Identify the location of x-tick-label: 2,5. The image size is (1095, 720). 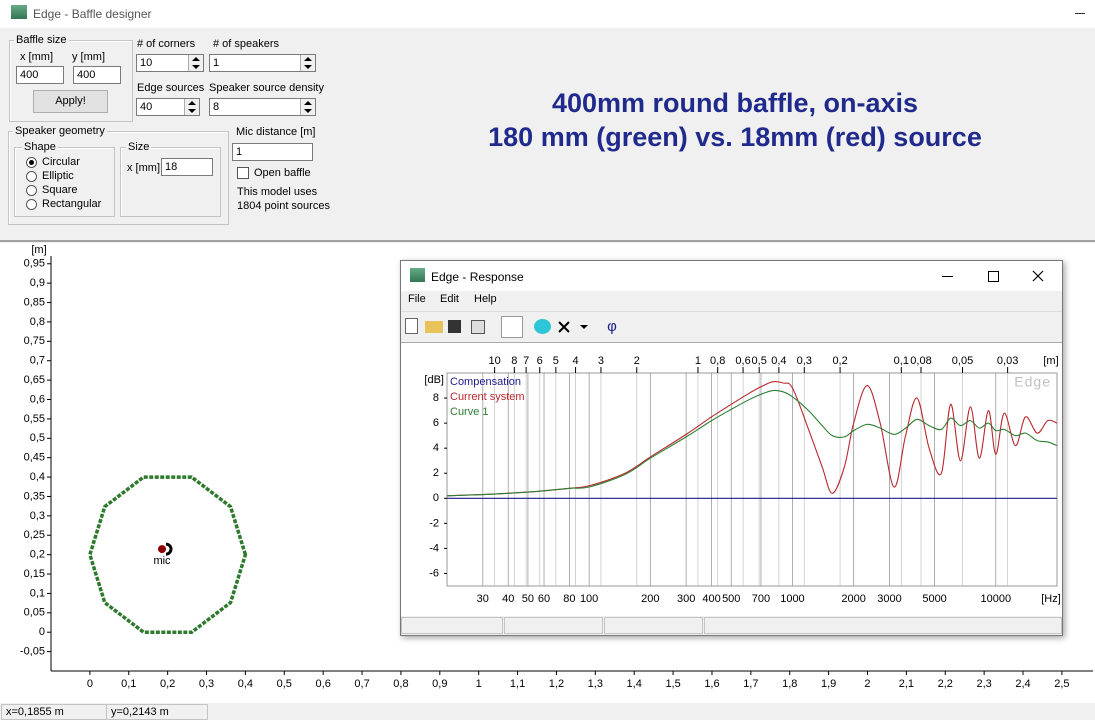
(1061, 684).